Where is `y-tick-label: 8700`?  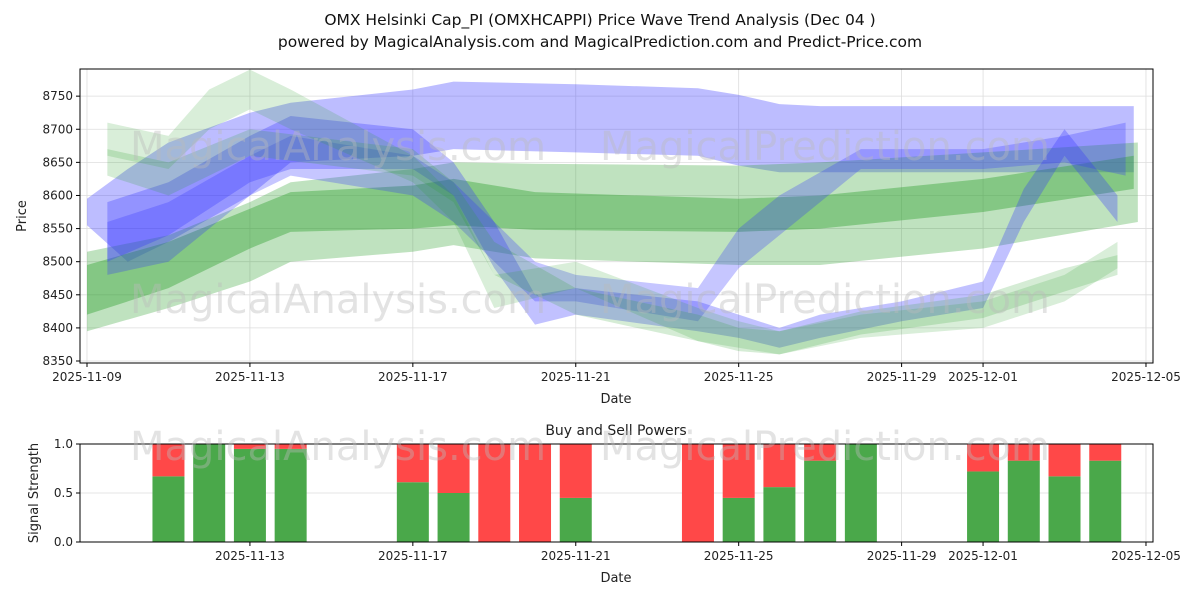
y-tick-label: 8700 is located at coordinates (57, 129).